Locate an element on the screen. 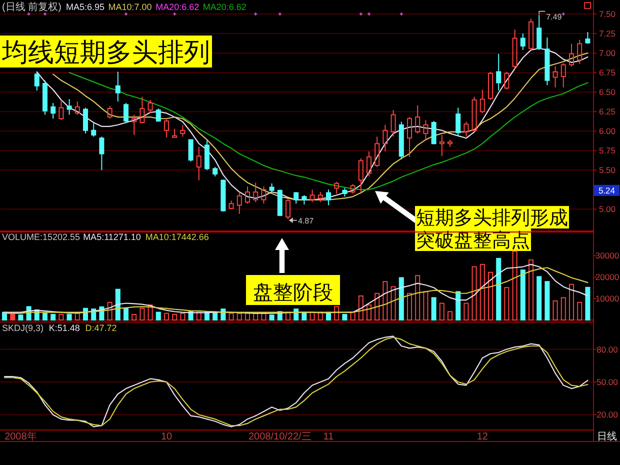 This screenshot has width=620, height=465. y-tick-label: 80.00 is located at coordinates (607, 349).